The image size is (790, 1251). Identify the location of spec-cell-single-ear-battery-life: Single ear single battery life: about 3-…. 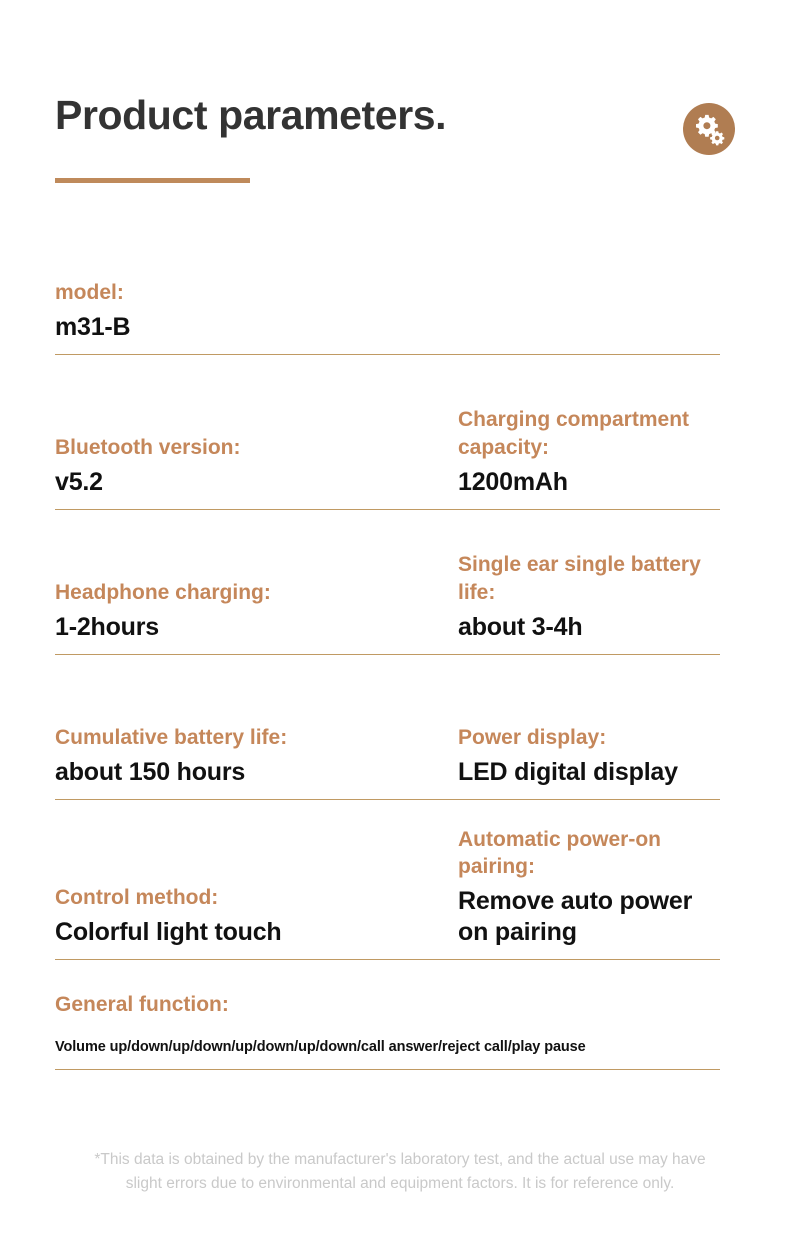
(589, 602).